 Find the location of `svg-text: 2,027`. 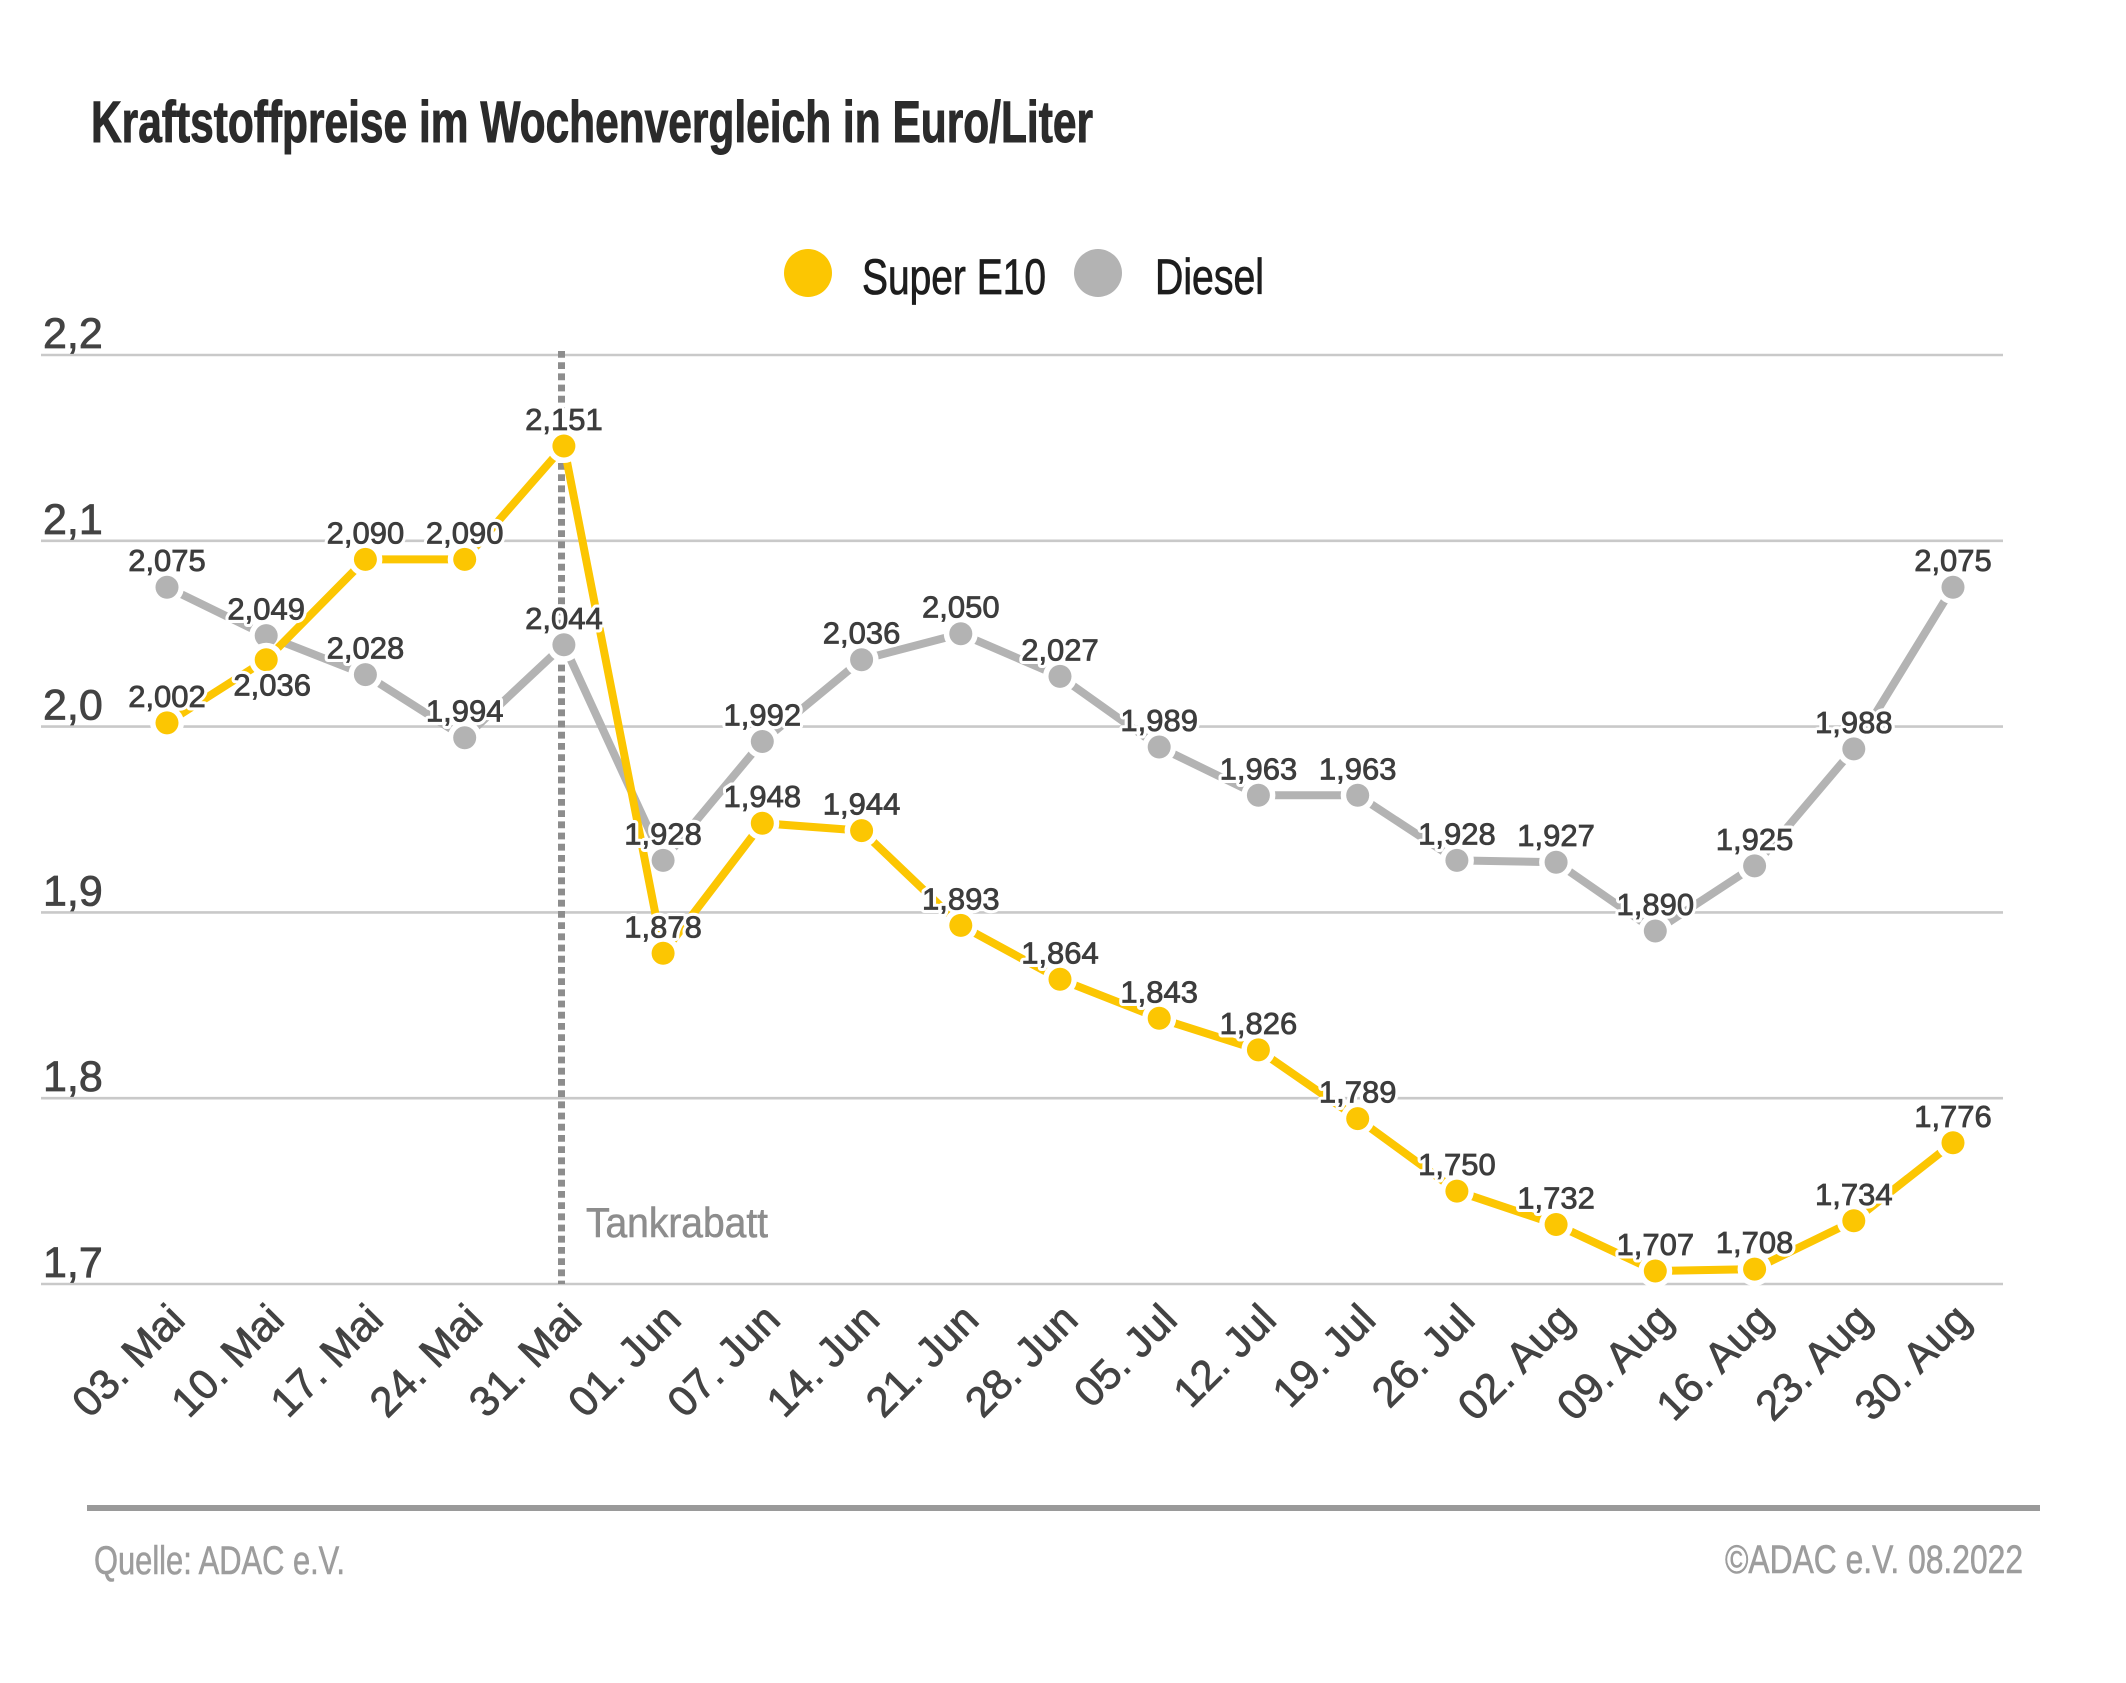

svg-text: 2,027 is located at coordinates (1060, 649).